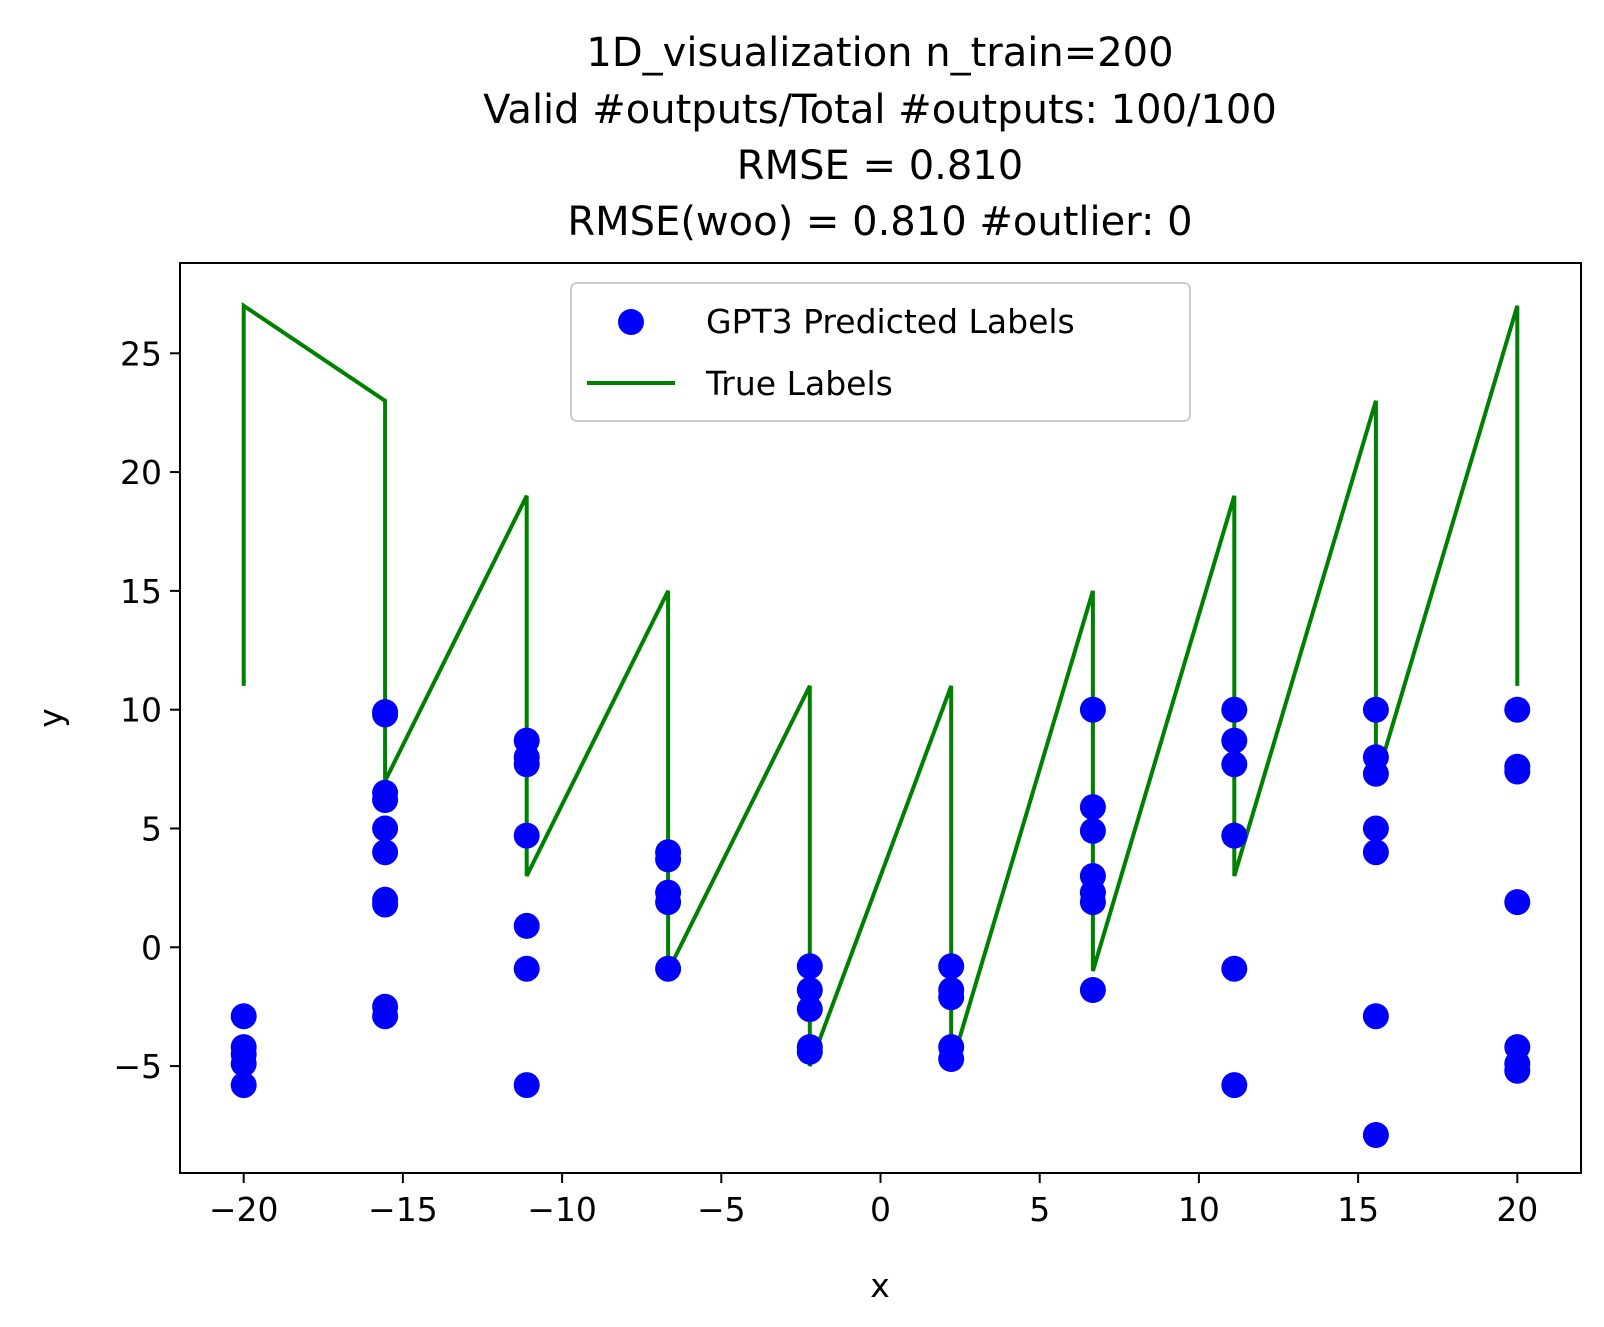  What do you see at coordinates (50, 718) in the screenshot?
I see `y-axis-label: y` at bounding box center [50, 718].